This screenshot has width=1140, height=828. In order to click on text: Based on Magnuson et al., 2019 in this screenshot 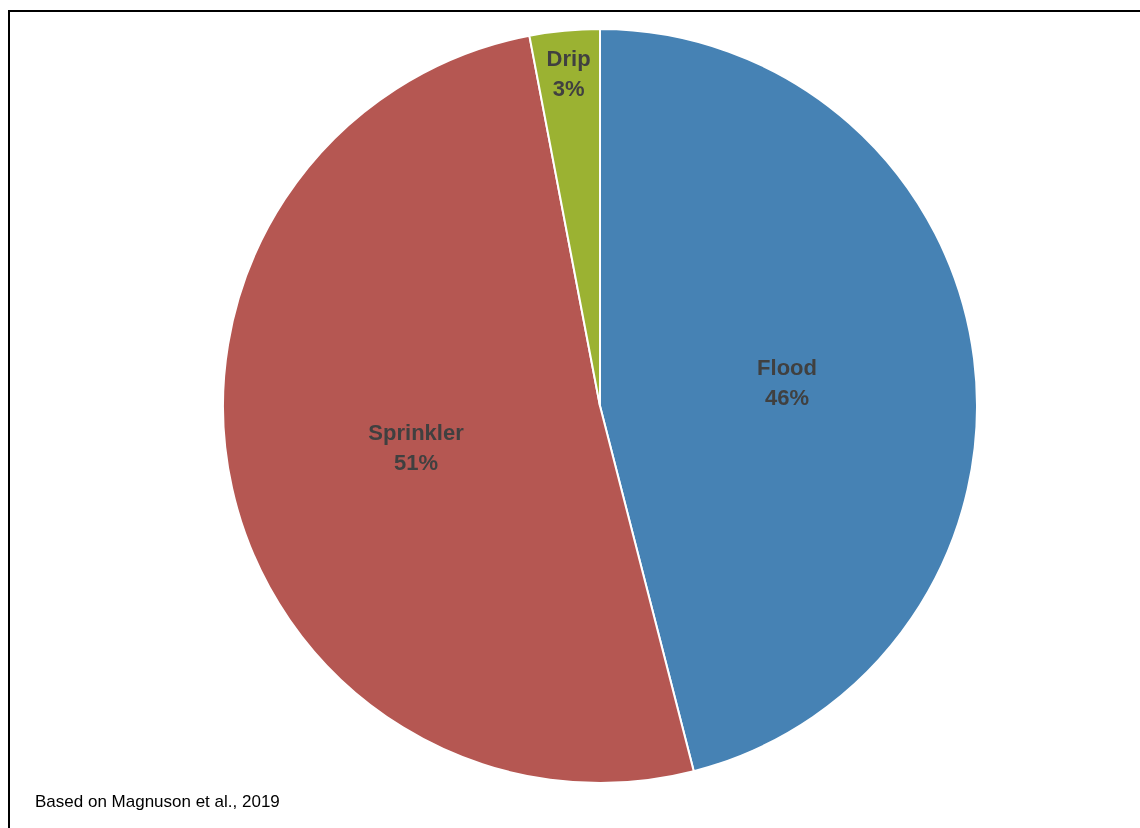, I will do `click(157, 801)`.